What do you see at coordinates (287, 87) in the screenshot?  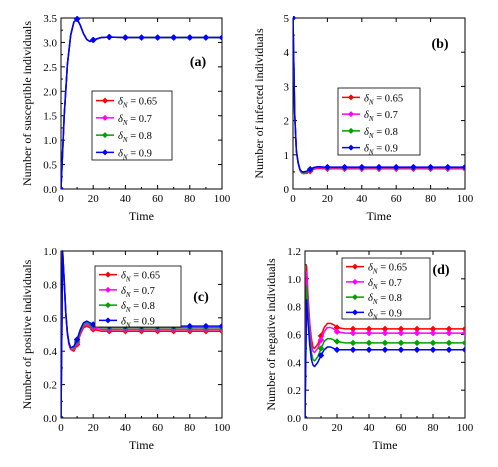 I see `y-tick-label: 3` at bounding box center [287, 87].